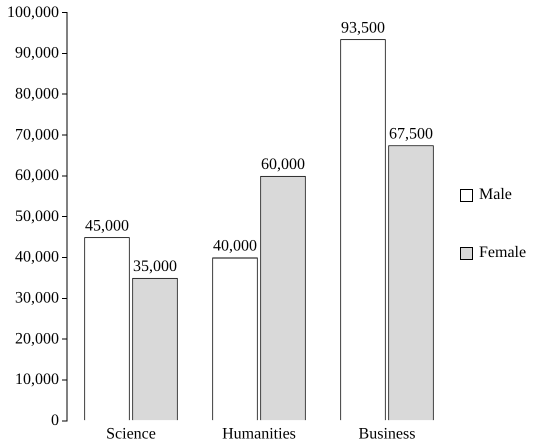 This screenshot has width=545, height=448. Describe the element at coordinates (37, 257) in the screenshot. I see `y-tick-label: 40,000` at that location.